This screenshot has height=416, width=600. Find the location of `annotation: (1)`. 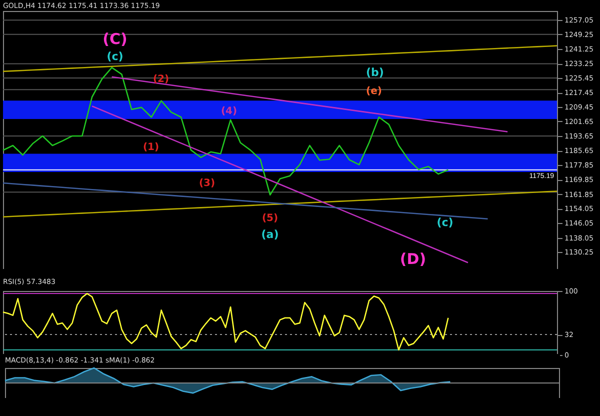

annotation: (1) is located at coordinates (151, 147).